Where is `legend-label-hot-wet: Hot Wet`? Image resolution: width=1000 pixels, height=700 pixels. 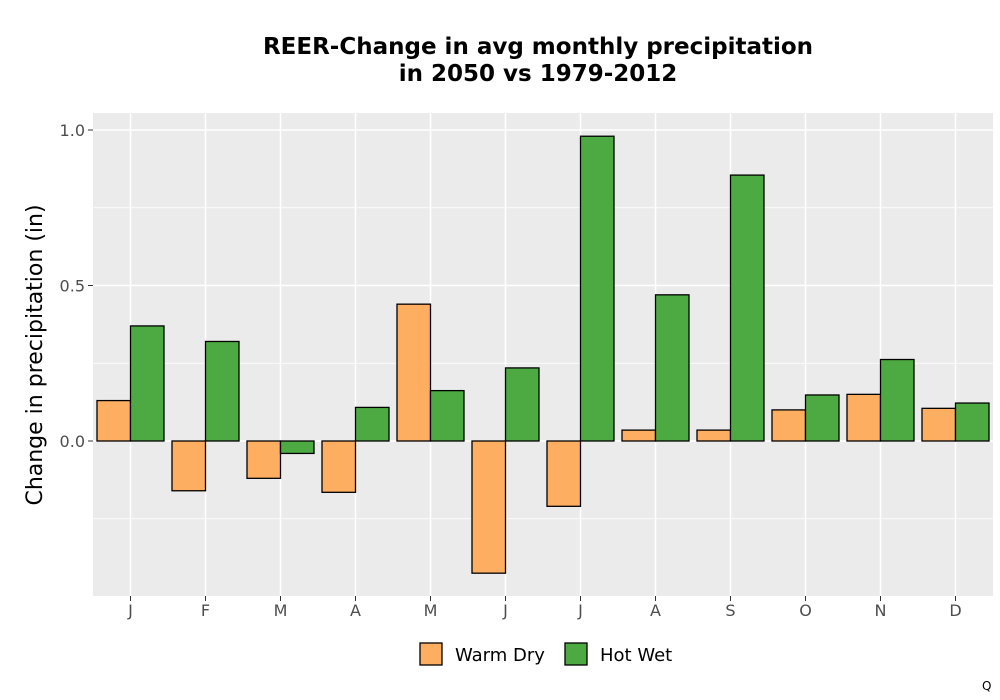 legend-label-hot-wet: Hot Wet is located at coordinates (636, 655).